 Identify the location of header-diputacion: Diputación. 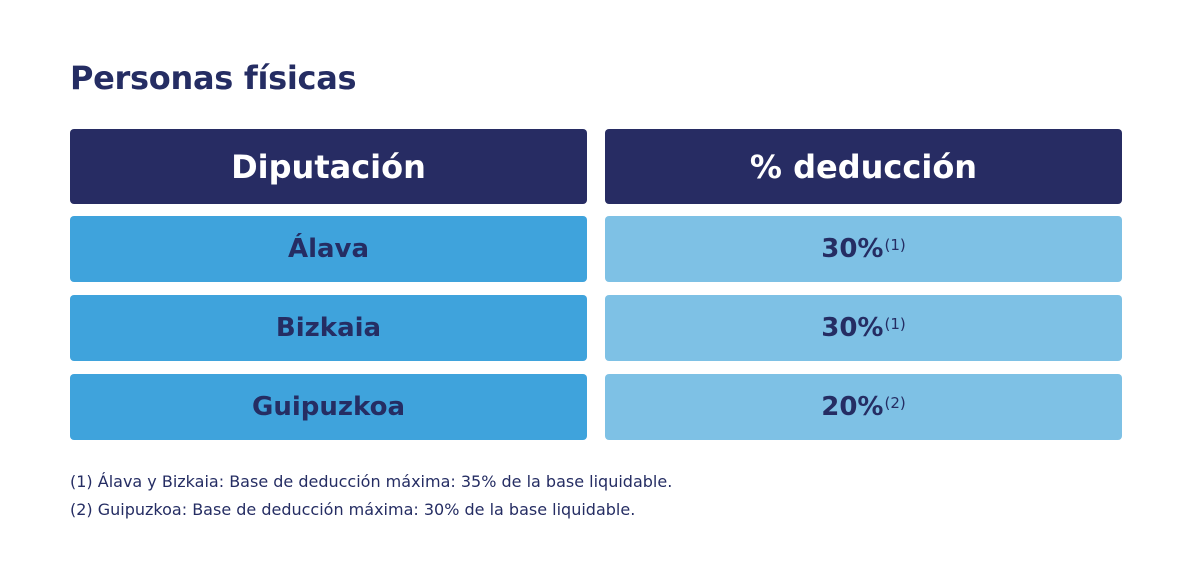
(328, 166).